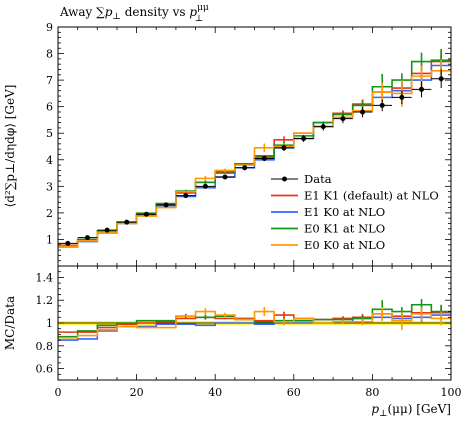  What do you see at coordinates (10, 146) in the screenshot?
I see `main-y-axis-label: ⟨d²∑p⊥/dηdφ⟩ [GeV]` at bounding box center [10, 146].